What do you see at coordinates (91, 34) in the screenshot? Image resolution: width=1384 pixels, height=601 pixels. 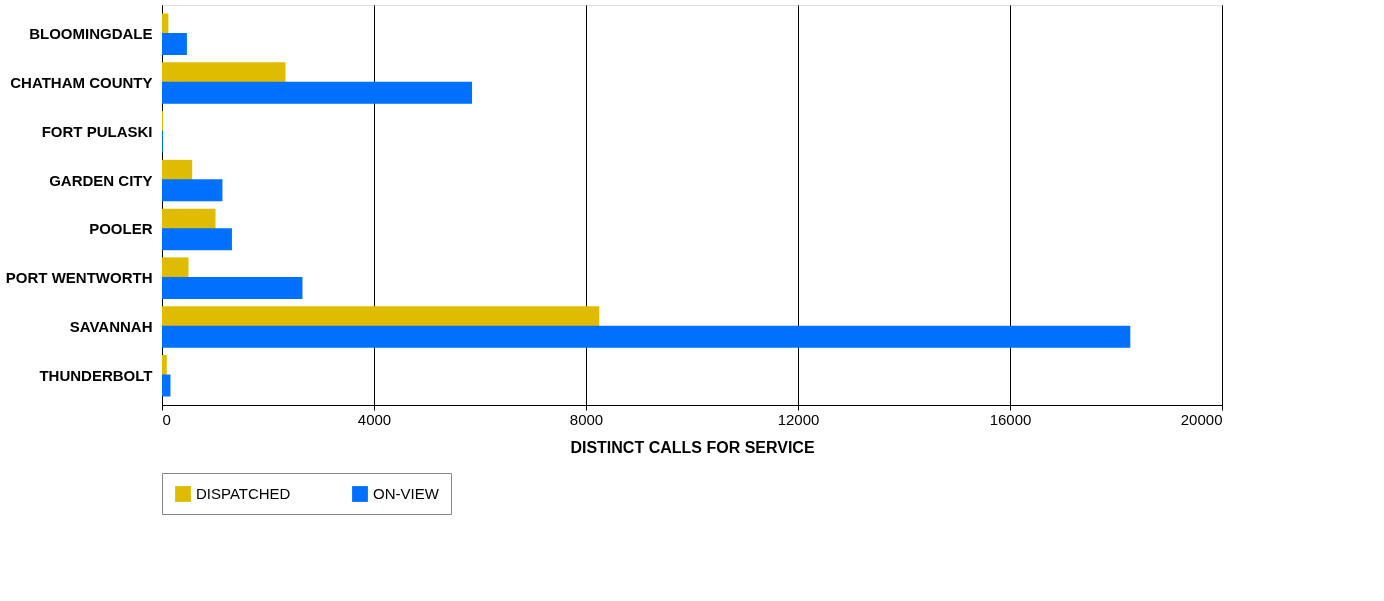 I see `y-tick-label: BLOOMINGDALE` at bounding box center [91, 34].